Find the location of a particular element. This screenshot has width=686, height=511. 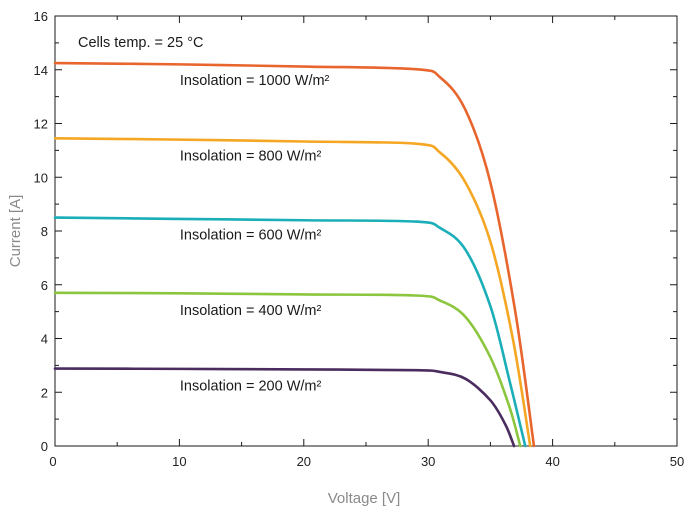

series-label: Insolation = 200 W/m² is located at coordinates (251, 387).